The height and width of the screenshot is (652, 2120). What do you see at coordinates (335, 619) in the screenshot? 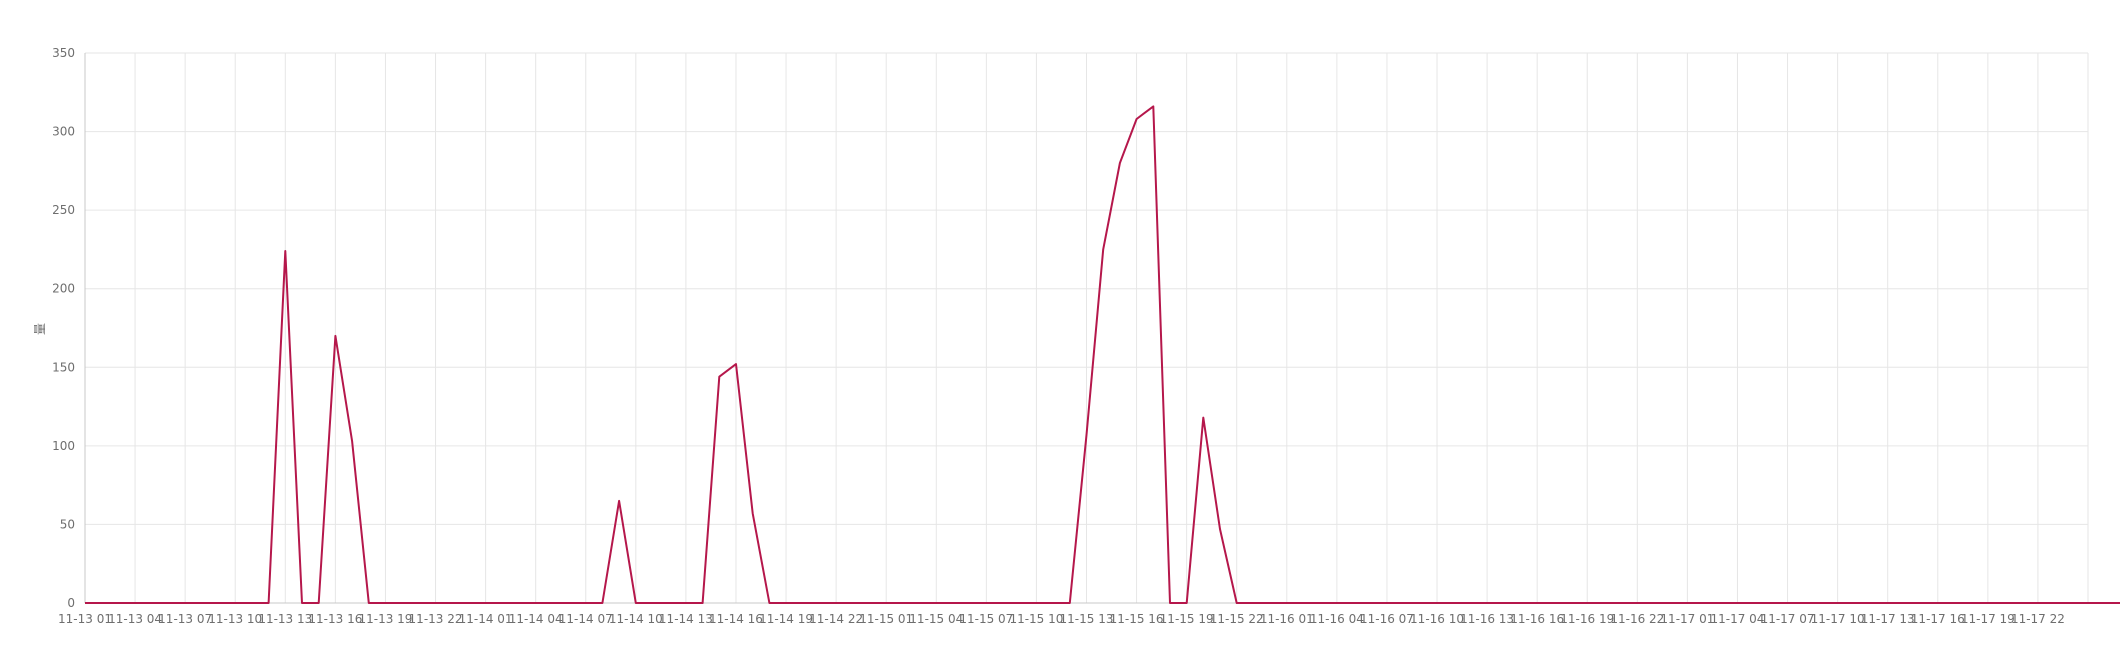
I see `x-tick-label: 11-13 16` at bounding box center [335, 619].